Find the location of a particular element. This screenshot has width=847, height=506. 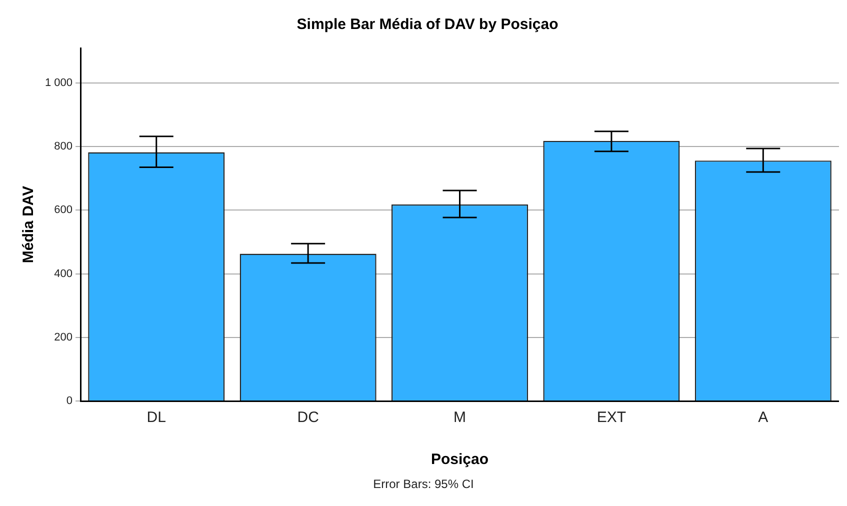

x-tick-label: DC is located at coordinates (308, 417).